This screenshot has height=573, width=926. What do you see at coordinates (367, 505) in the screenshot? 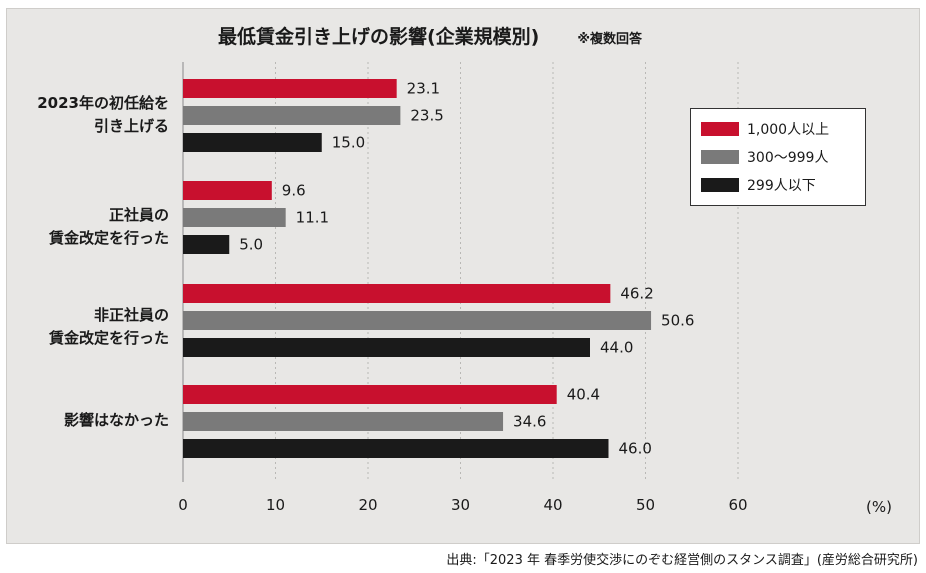
I see `x-tick-label: 20` at bounding box center [367, 505].